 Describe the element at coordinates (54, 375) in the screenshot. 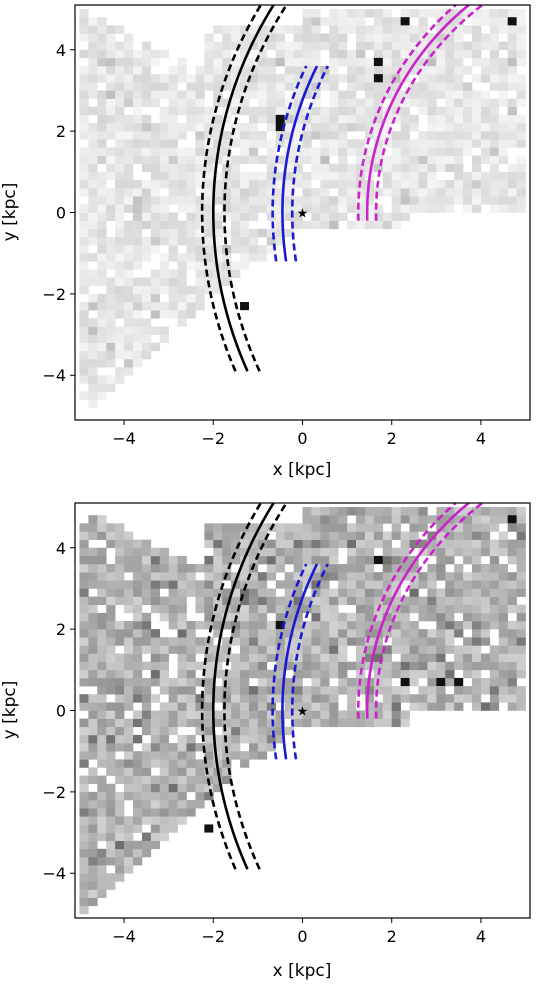

I see `y-tick-label: −4` at that location.